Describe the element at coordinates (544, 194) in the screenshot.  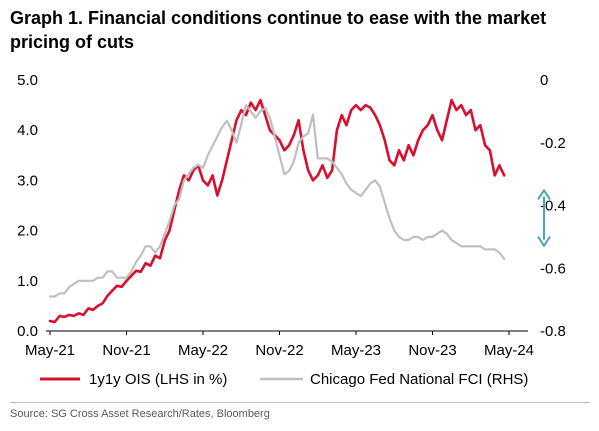
I see `arrow-head-up` at that location.